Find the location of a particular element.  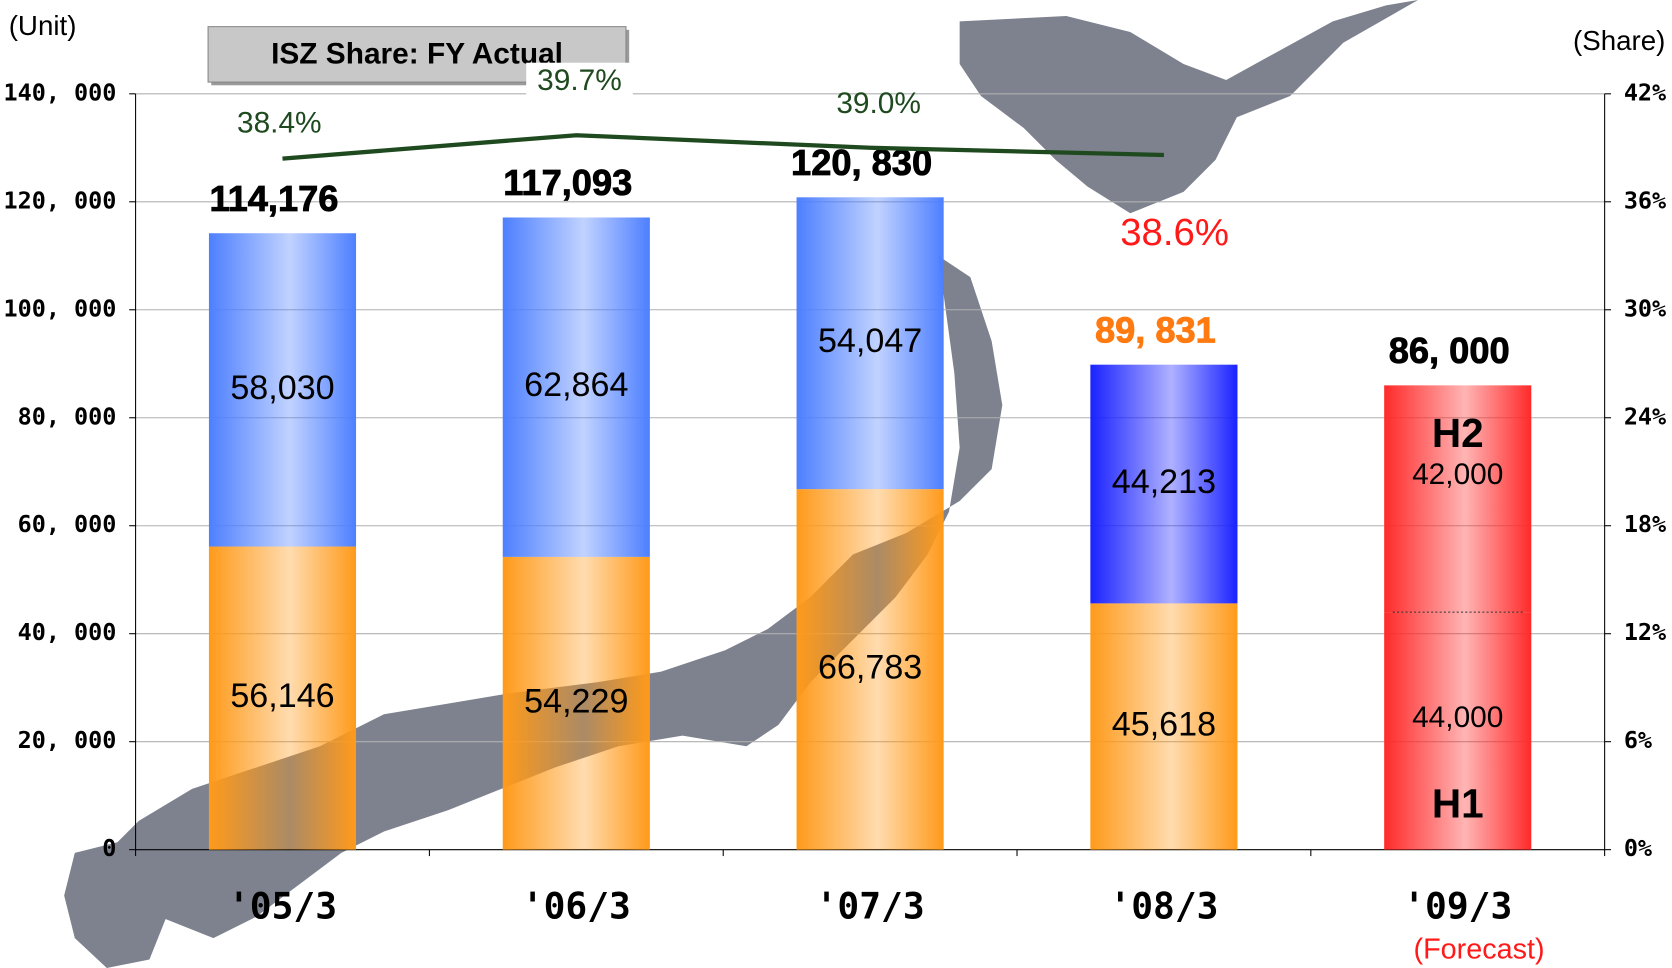

y2-tick-label: 6% is located at coordinates (1638, 740).